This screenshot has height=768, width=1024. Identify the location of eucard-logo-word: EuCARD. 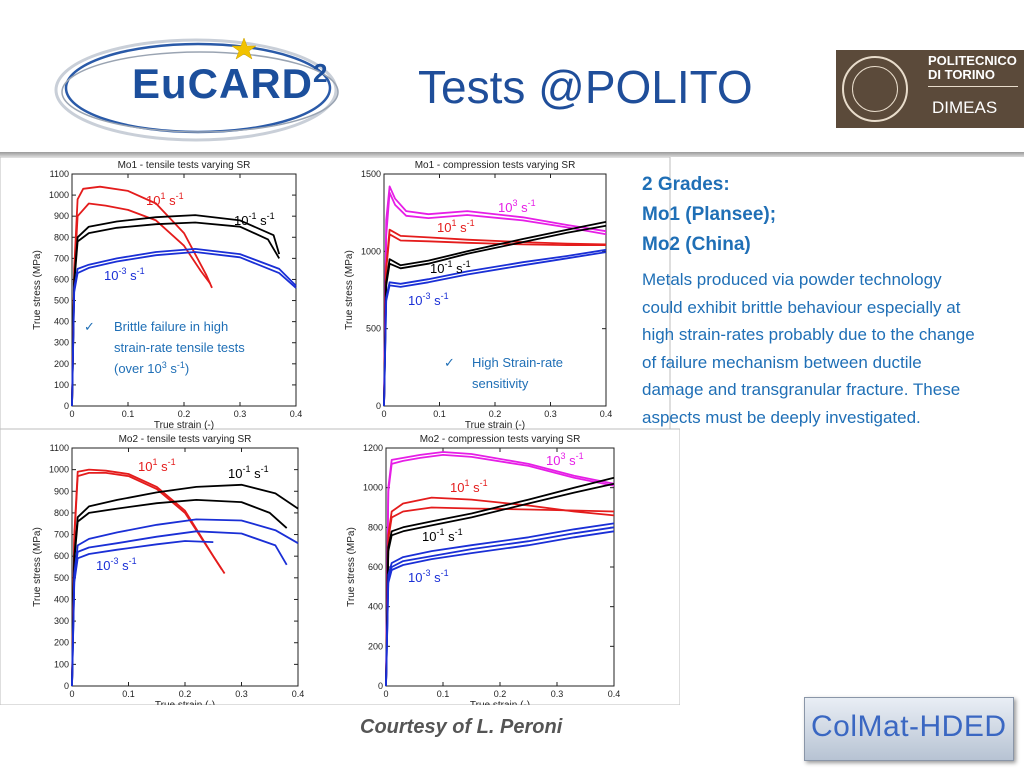
(222, 83).